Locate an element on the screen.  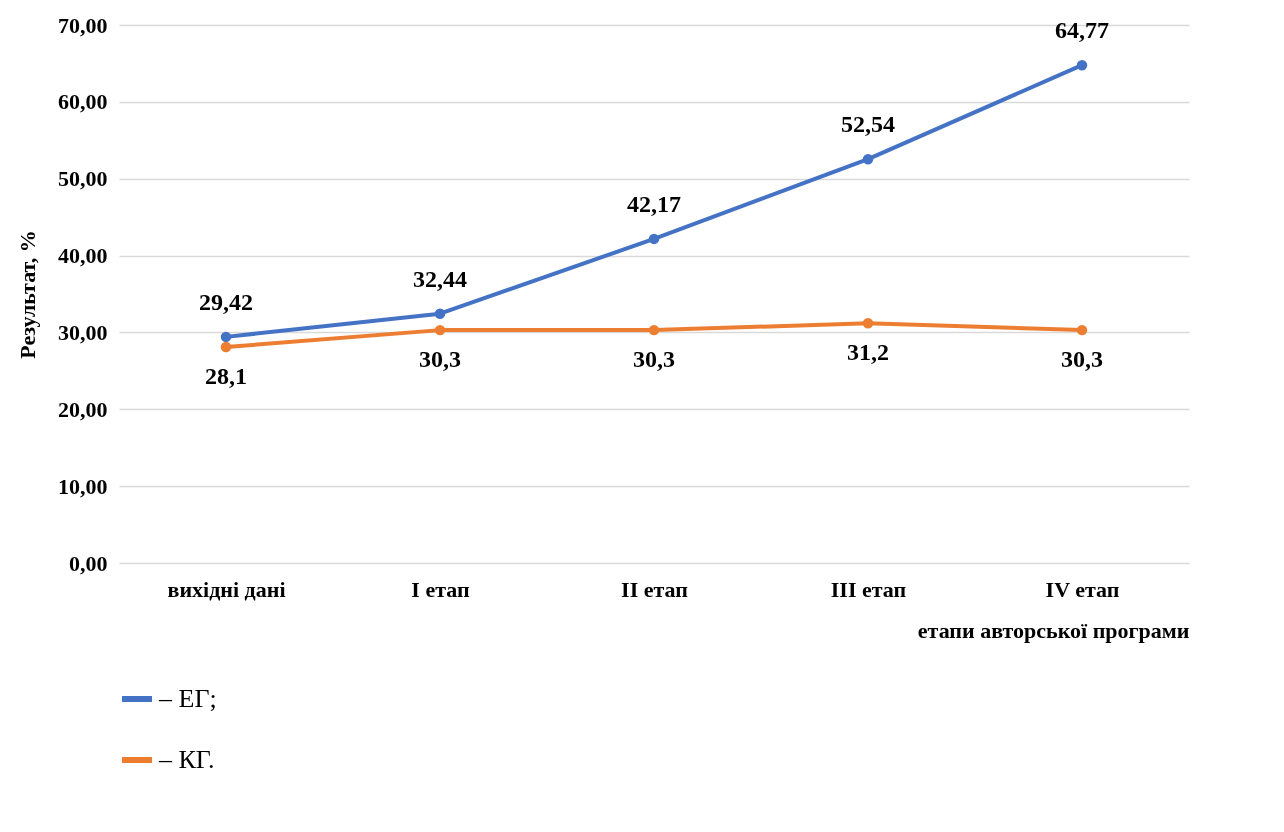
legend-label: – ЕГ; is located at coordinates (187, 698).